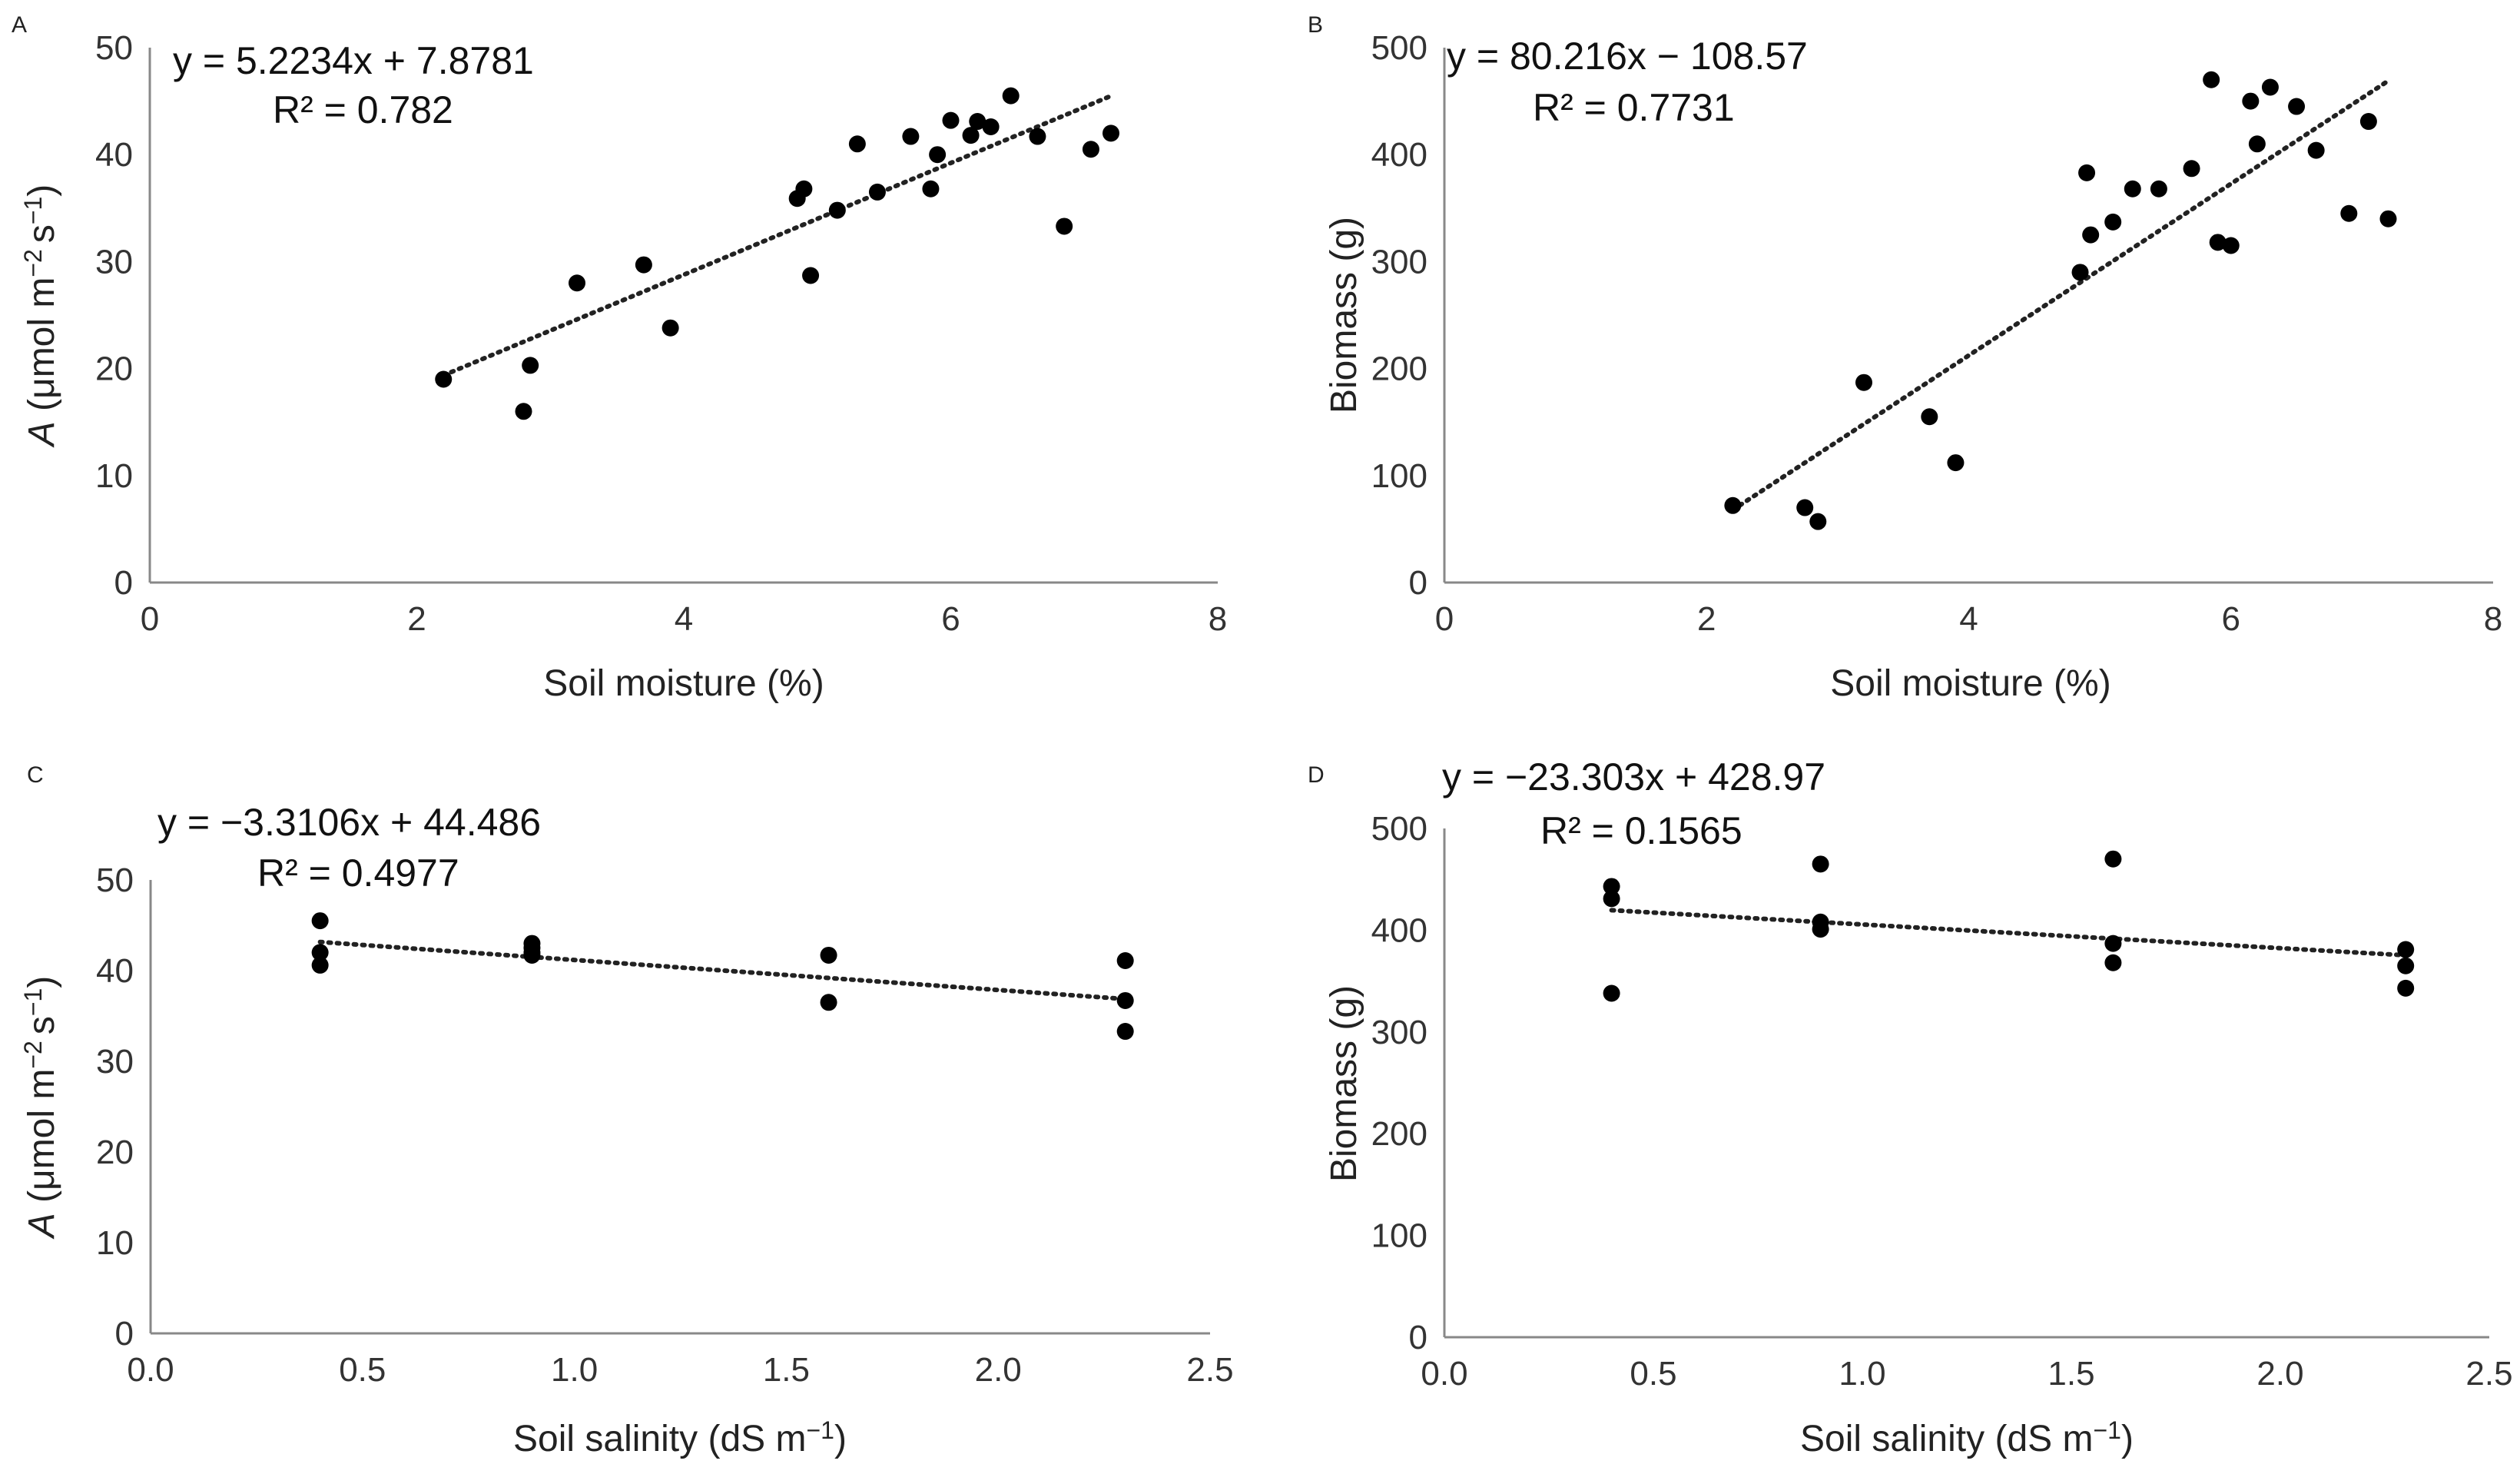 The image size is (2520, 1484). What do you see at coordinates (1628, 56) in the screenshot?
I see `trend-equation: y = 80.216x − 108.57` at bounding box center [1628, 56].